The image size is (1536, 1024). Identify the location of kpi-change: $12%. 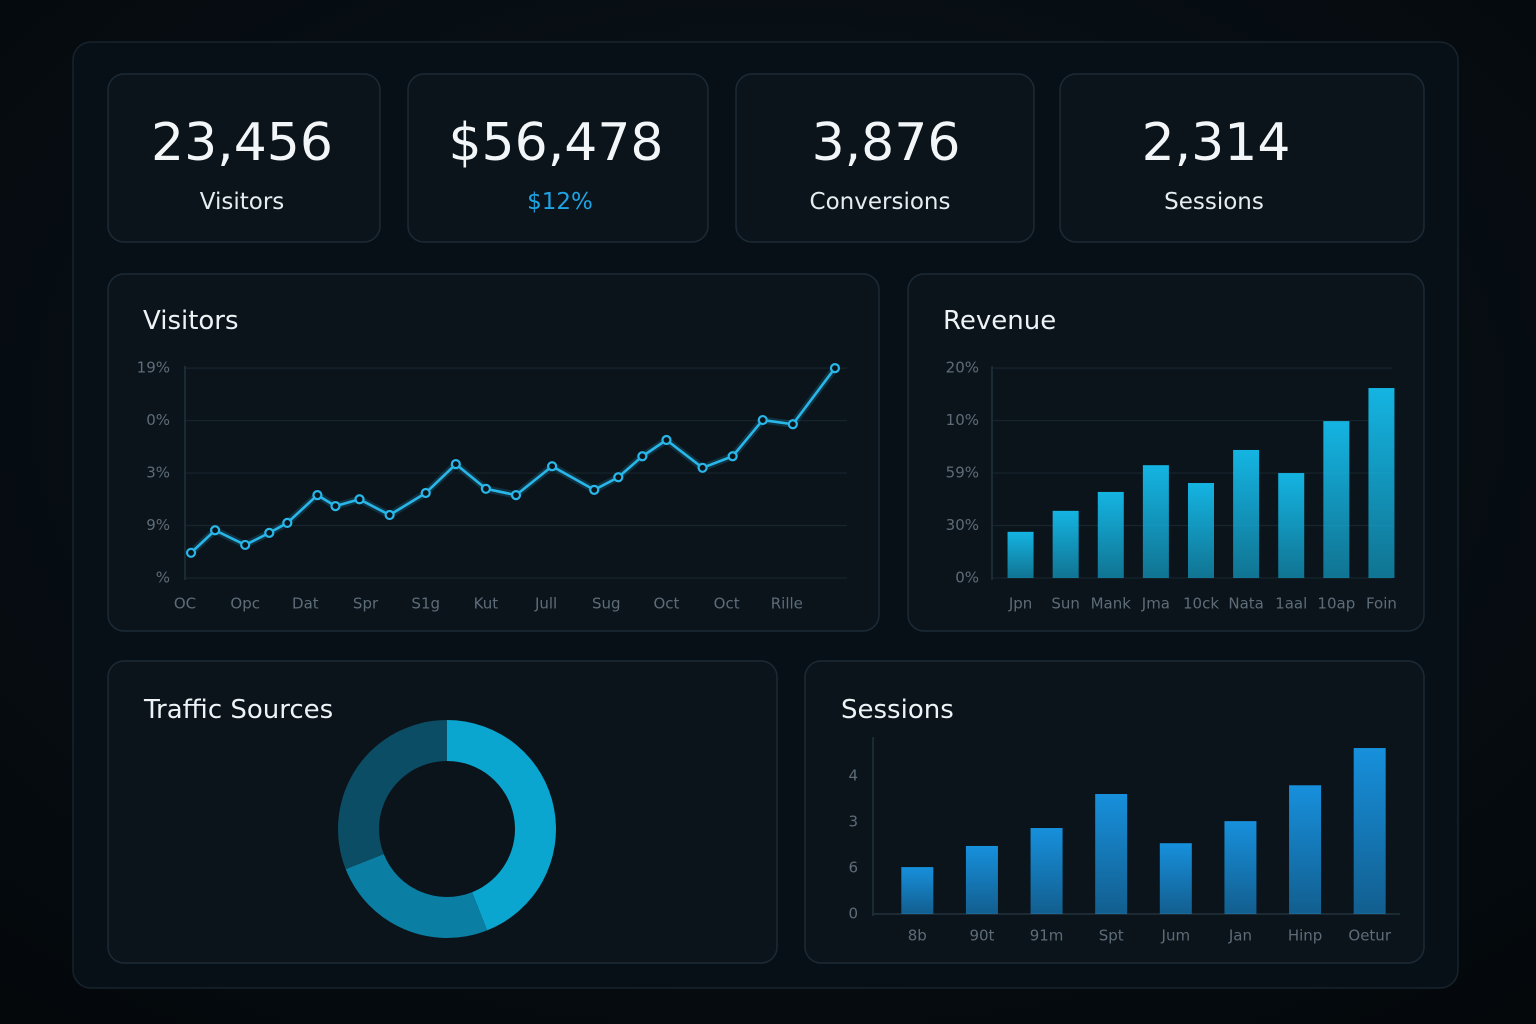
(560, 202).